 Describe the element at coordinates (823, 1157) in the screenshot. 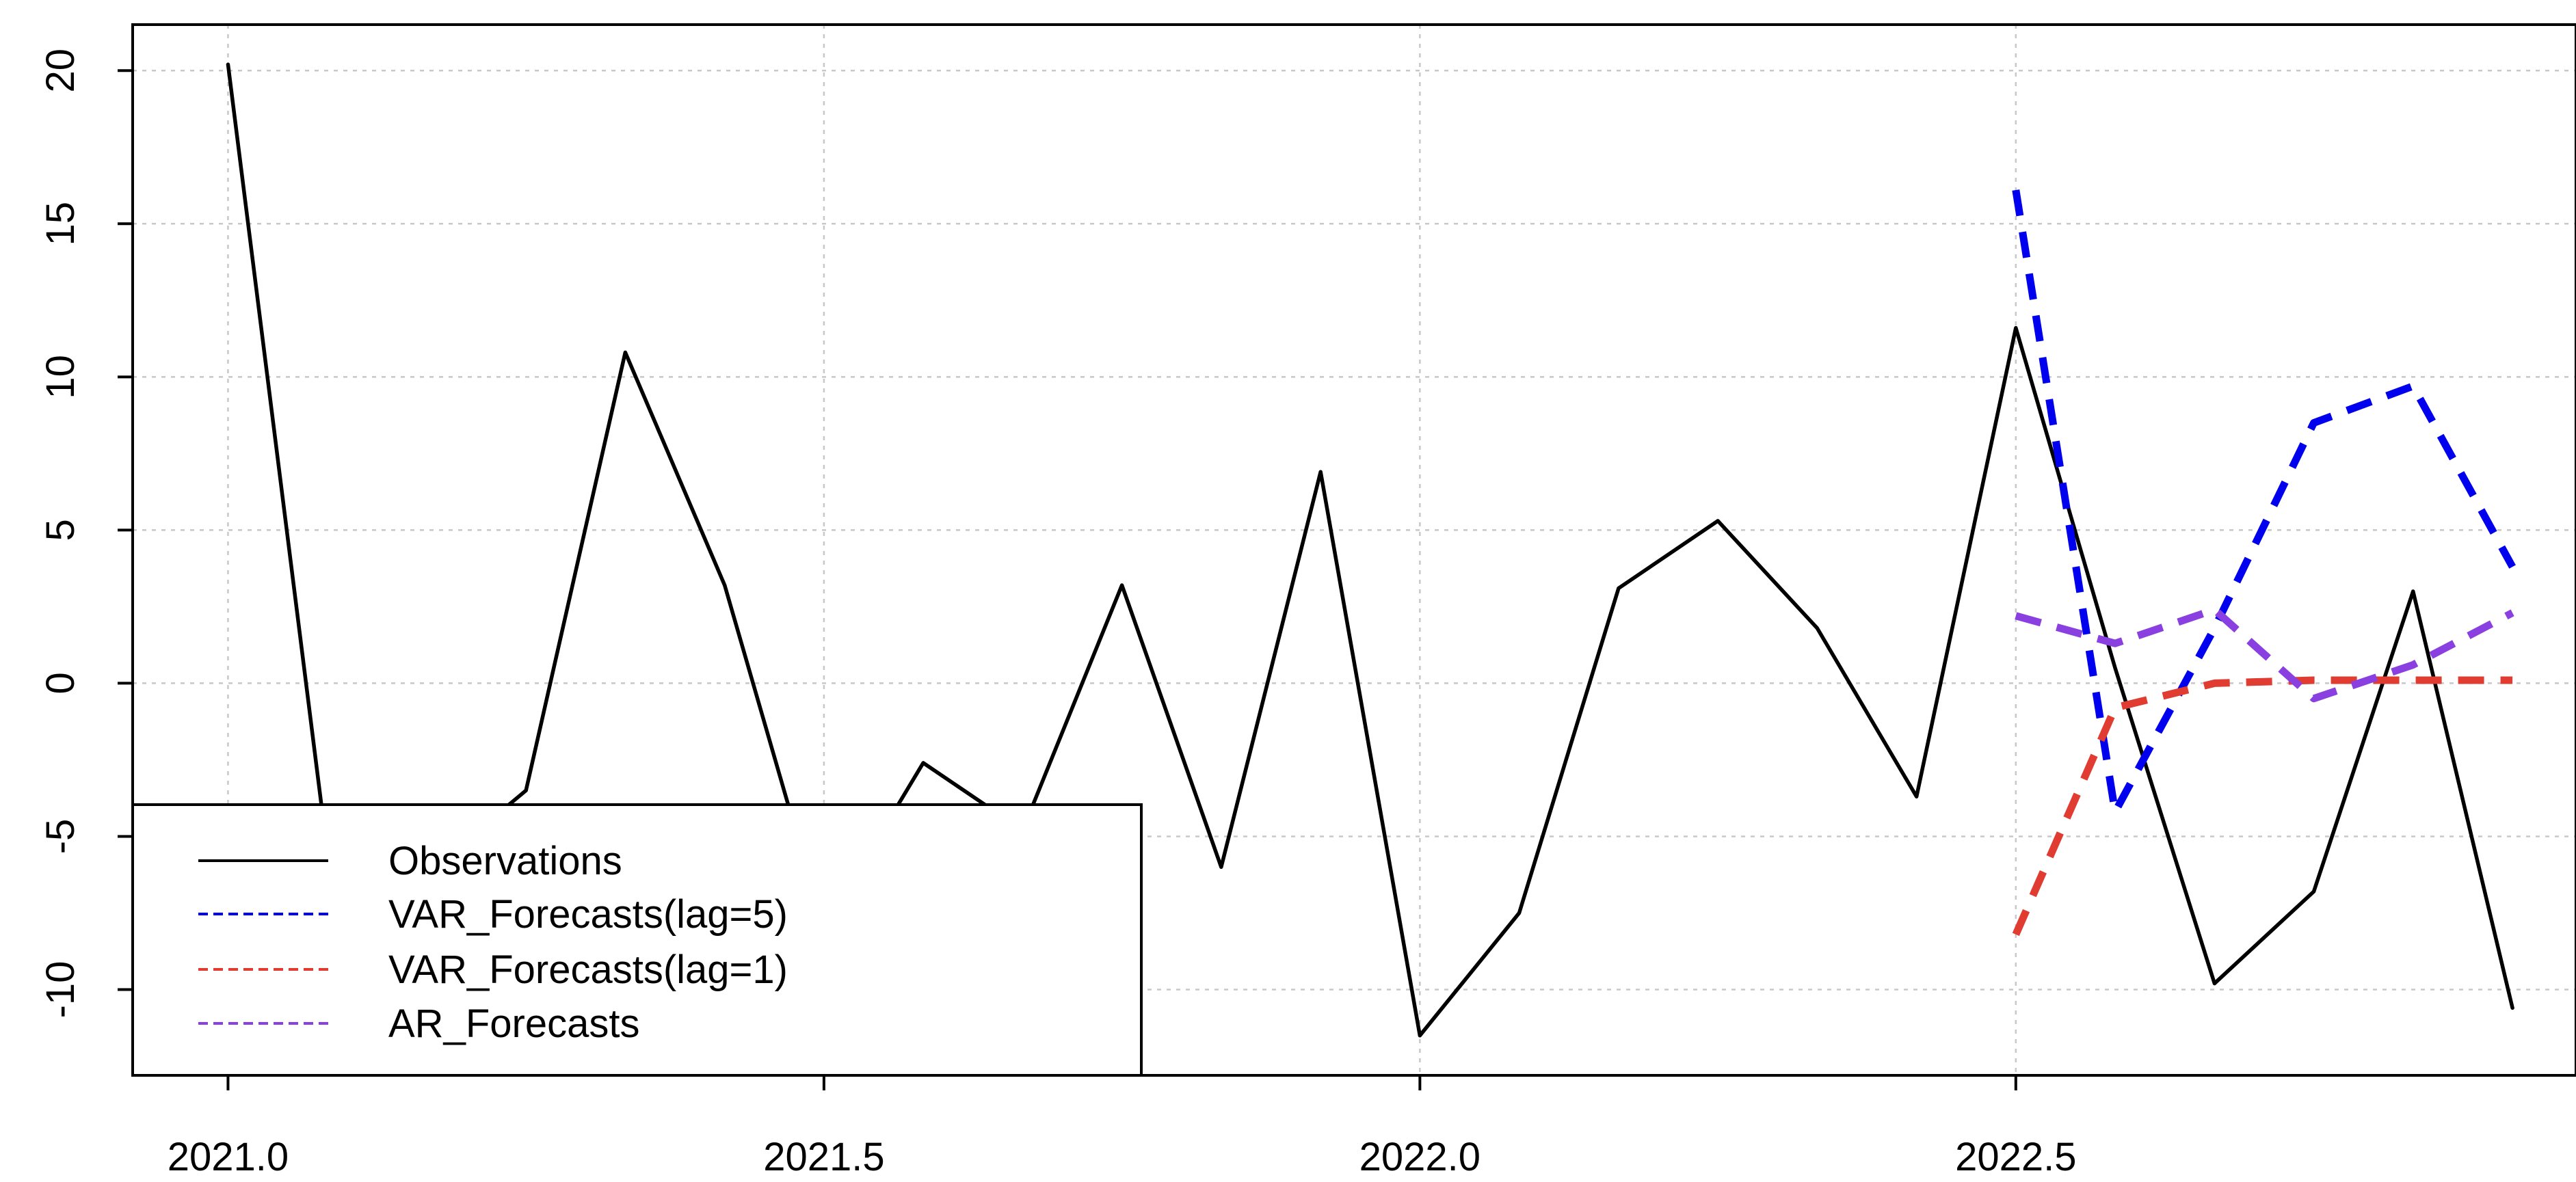

I see `x-tick-label: 2021.5` at that location.